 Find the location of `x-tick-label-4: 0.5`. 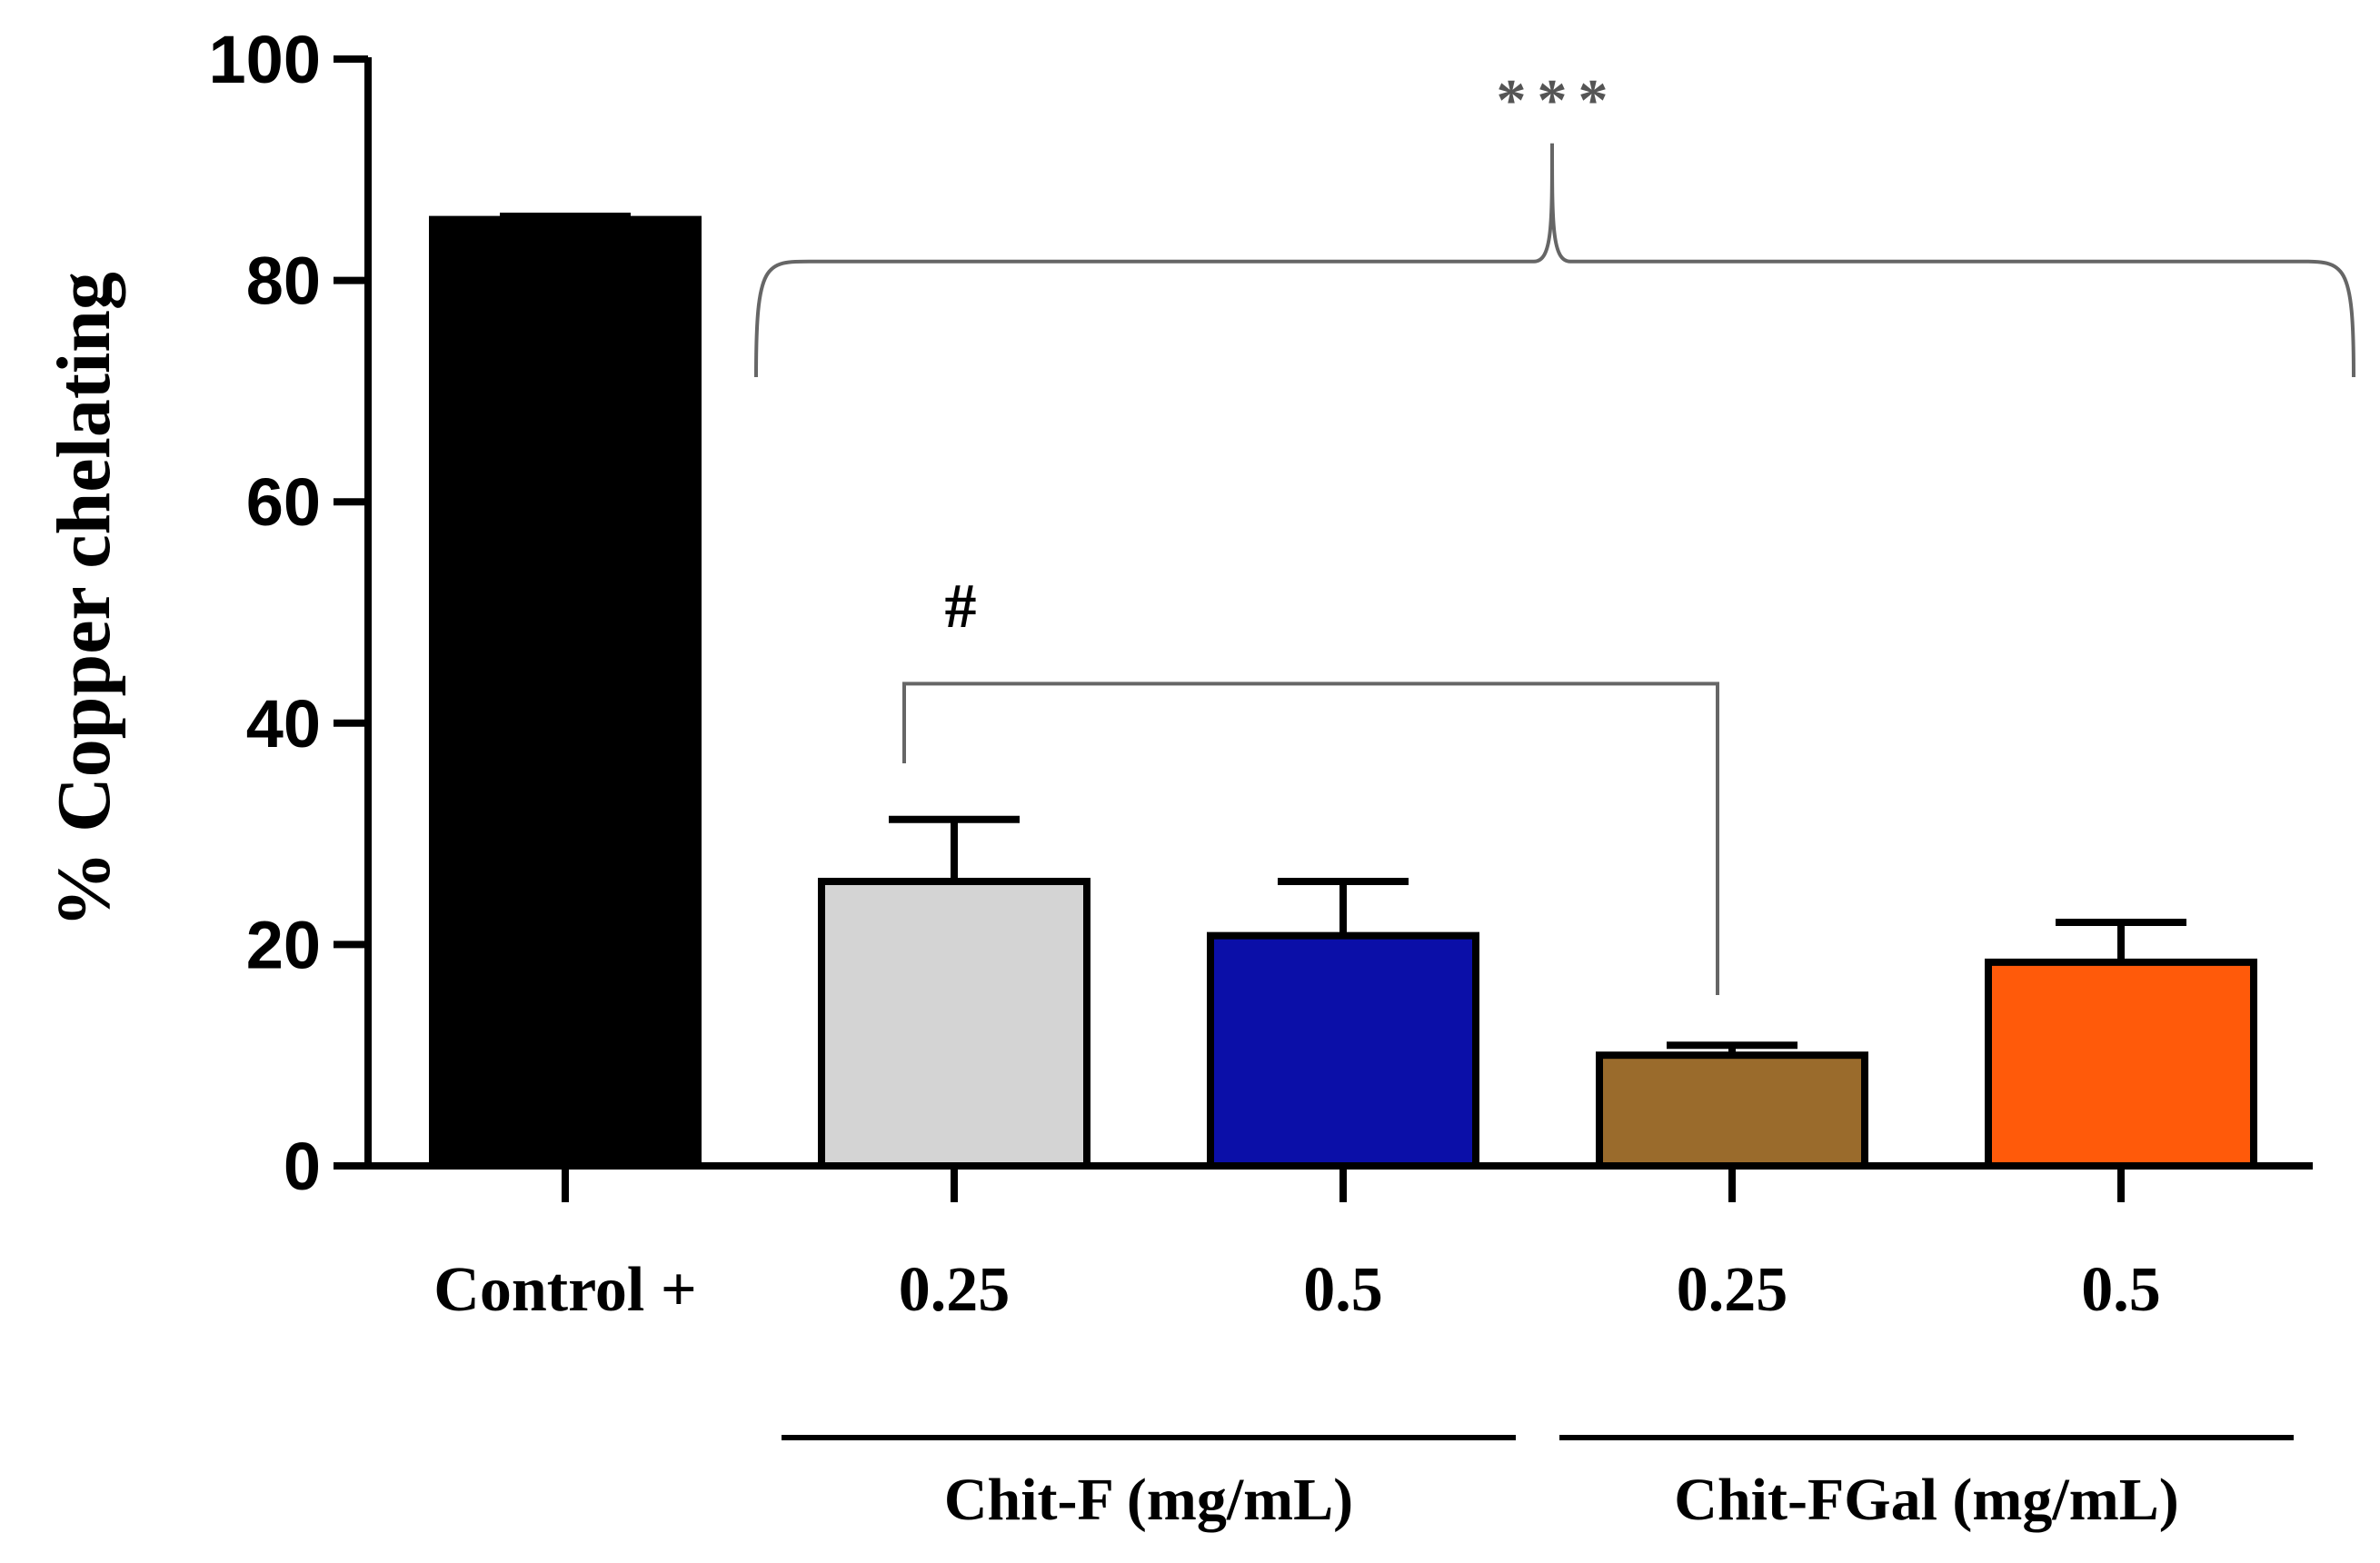

x-tick-label-4: 0.5 is located at coordinates (2121, 1290).